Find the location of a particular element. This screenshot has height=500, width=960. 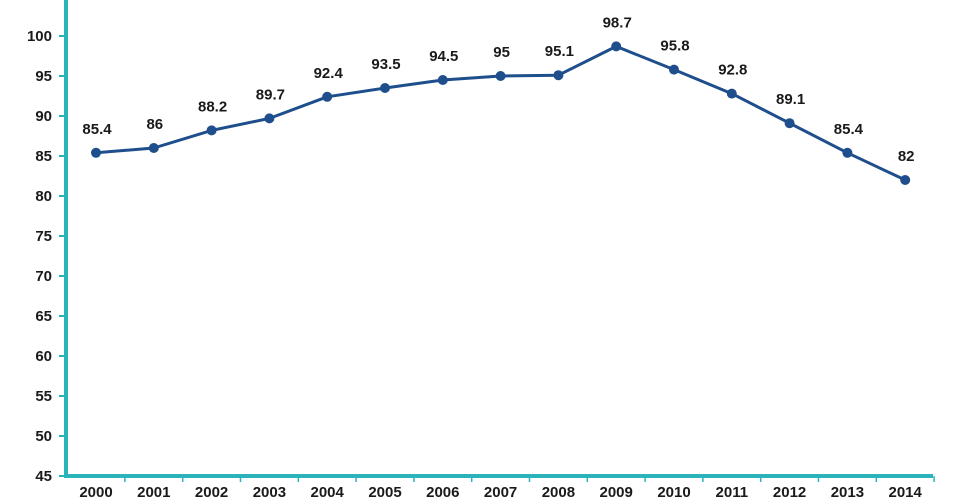

y-tick-label: 60 is located at coordinates (43, 356).